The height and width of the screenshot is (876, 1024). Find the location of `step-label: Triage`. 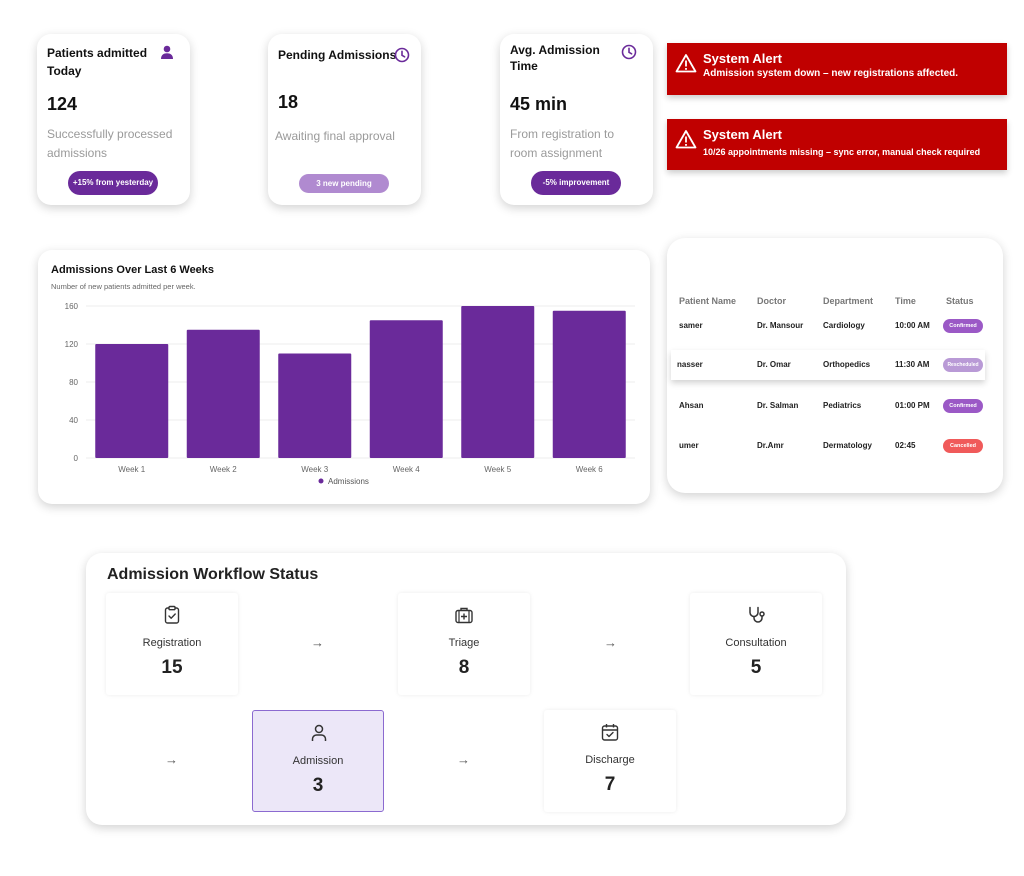

step-label: Triage is located at coordinates (464, 643).